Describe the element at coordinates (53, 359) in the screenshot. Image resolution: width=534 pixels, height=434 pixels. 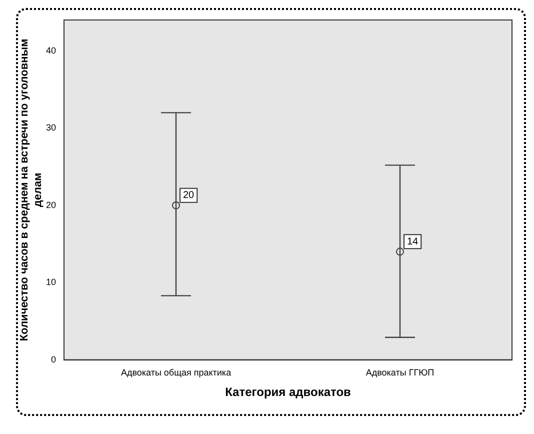
I see `y-tick-label: 0` at that location.